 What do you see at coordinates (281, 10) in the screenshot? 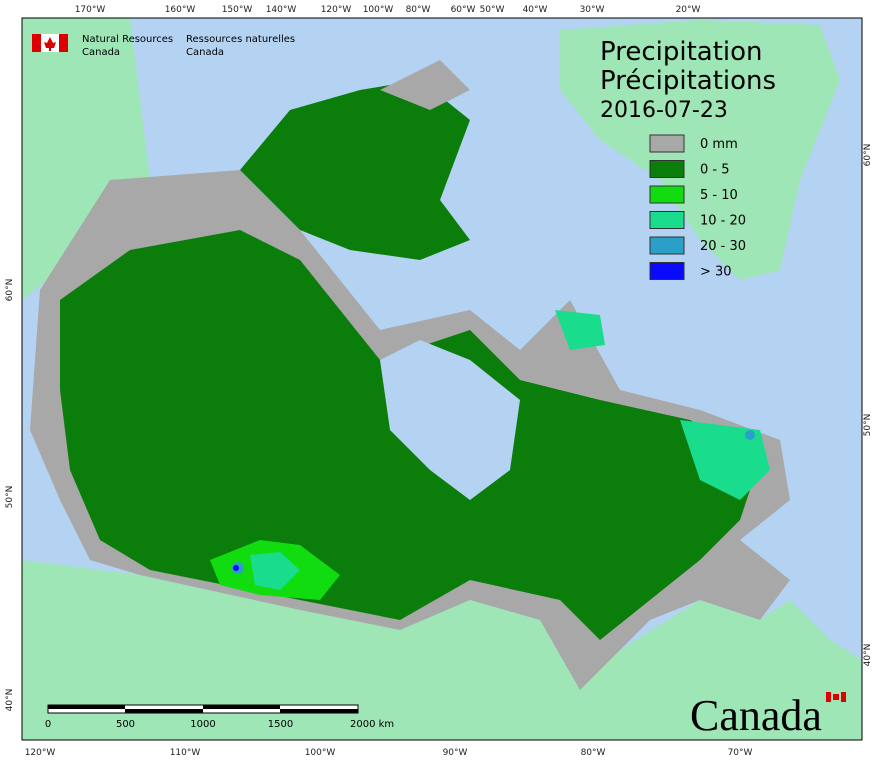
I see `lon-label-top: 140°W` at bounding box center [281, 10].